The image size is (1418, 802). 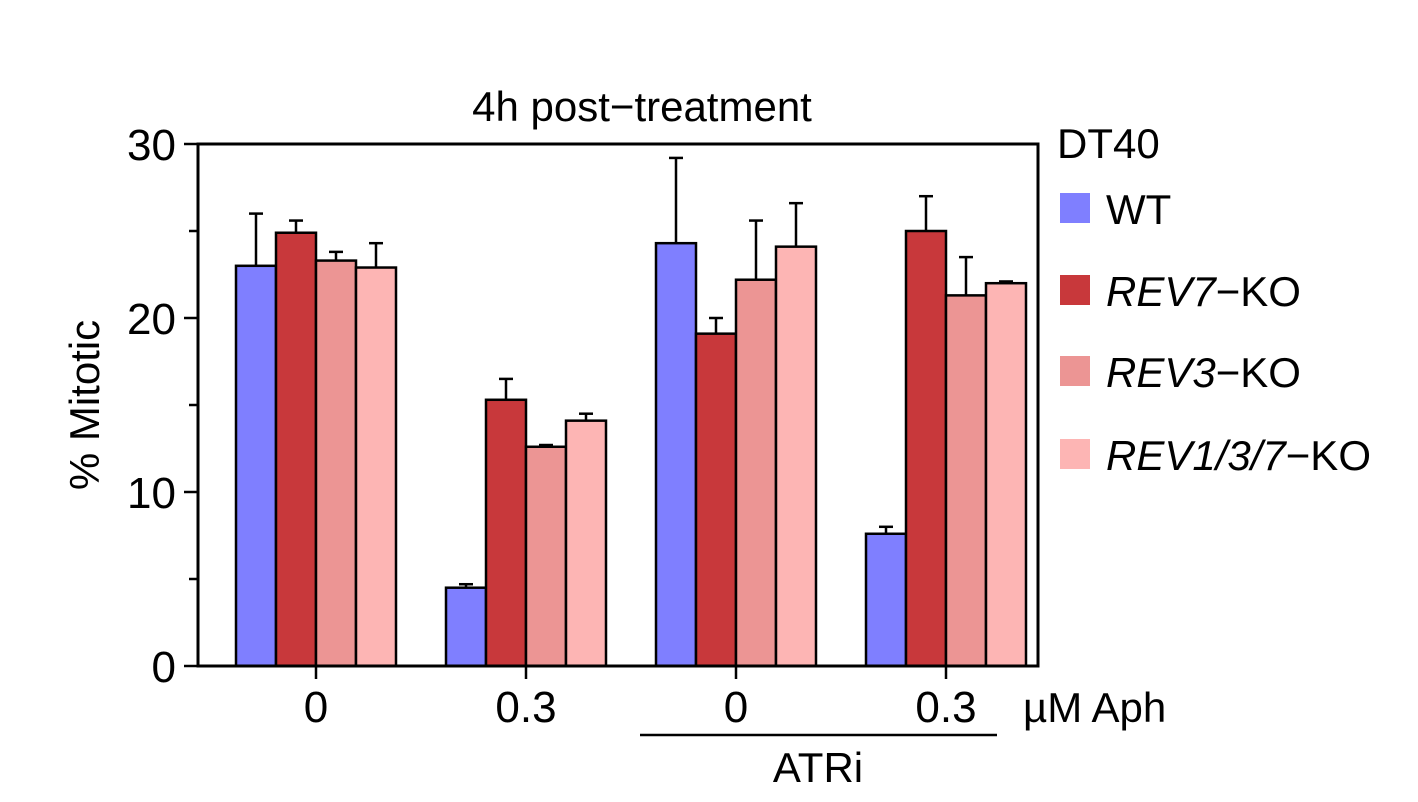 What do you see at coordinates (546, 556) in the screenshot?
I see `bar-s2-c1` at bounding box center [546, 556].